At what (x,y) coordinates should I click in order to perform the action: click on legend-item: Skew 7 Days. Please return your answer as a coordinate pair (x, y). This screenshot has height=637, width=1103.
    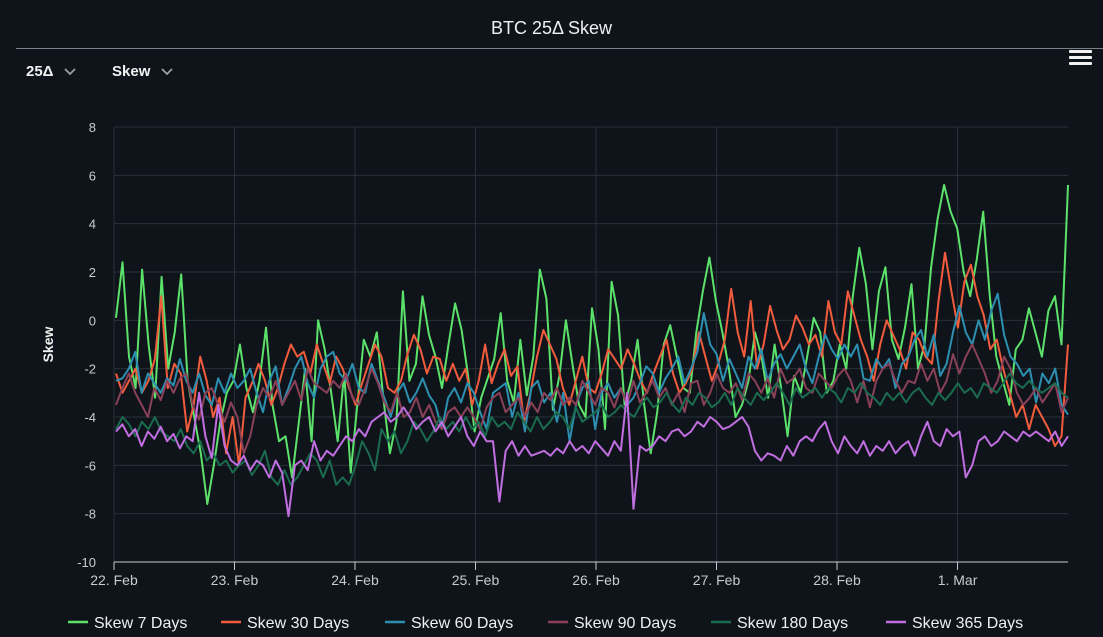
    Looking at the image, I should click on (127, 623).